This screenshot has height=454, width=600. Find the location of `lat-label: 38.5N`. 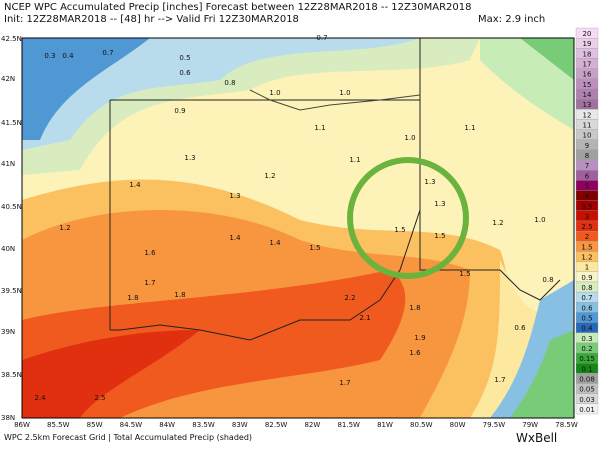

lat-label: 38.5N is located at coordinates (11, 375).